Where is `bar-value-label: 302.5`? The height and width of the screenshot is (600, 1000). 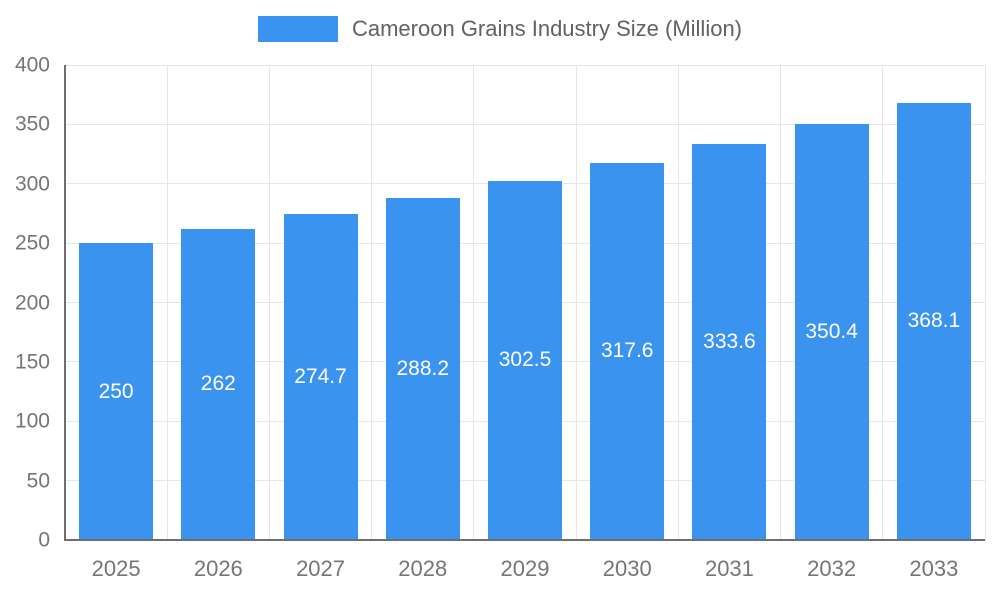 bar-value-label: 302.5 is located at coordinates (525, 360).